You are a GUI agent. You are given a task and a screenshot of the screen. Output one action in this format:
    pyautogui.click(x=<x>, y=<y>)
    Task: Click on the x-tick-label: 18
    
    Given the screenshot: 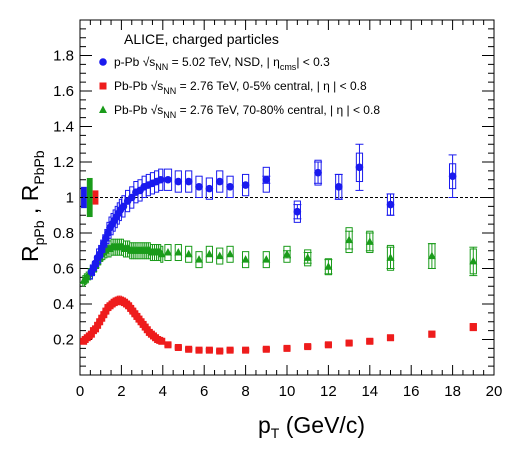 What is the action you would take?
    pyautogui.click(x=452, y=391)
    